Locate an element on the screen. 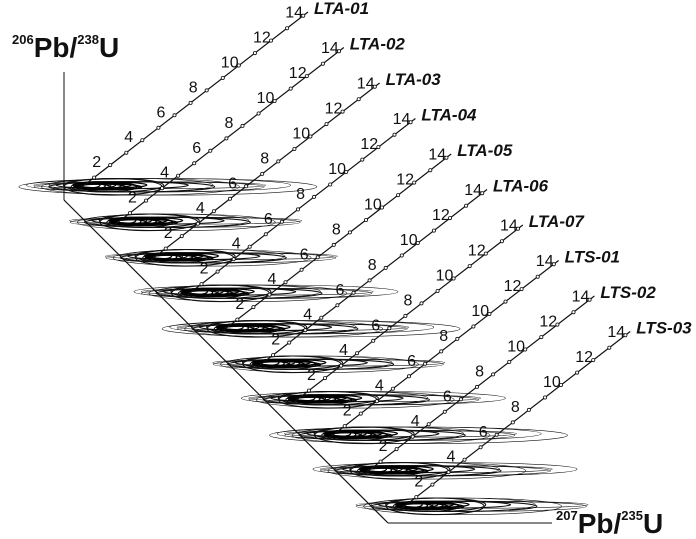 This screenshot has width=696, height=539. concordia-curve is located at coordinates (515, 420).